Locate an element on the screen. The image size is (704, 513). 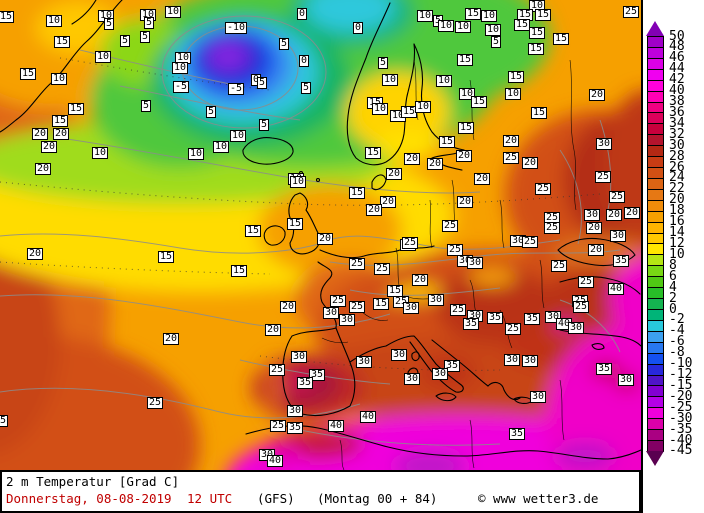
colorbar-tick-label: -25 is located at coordinates (681, 407).